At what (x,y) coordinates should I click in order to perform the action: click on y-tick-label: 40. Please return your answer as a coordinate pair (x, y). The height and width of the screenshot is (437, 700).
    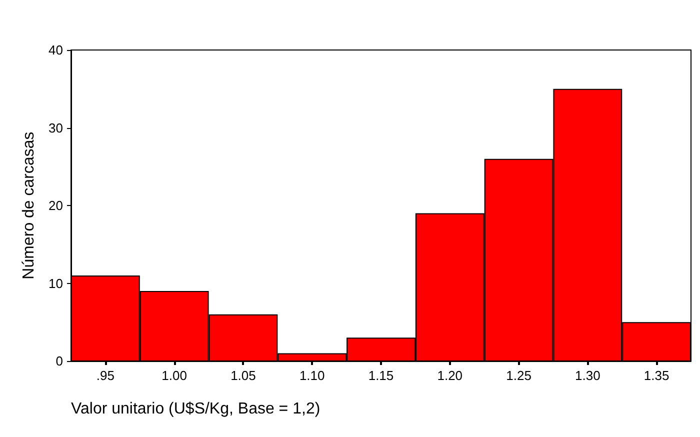
    Looking at the image, I should click on (55, 50).